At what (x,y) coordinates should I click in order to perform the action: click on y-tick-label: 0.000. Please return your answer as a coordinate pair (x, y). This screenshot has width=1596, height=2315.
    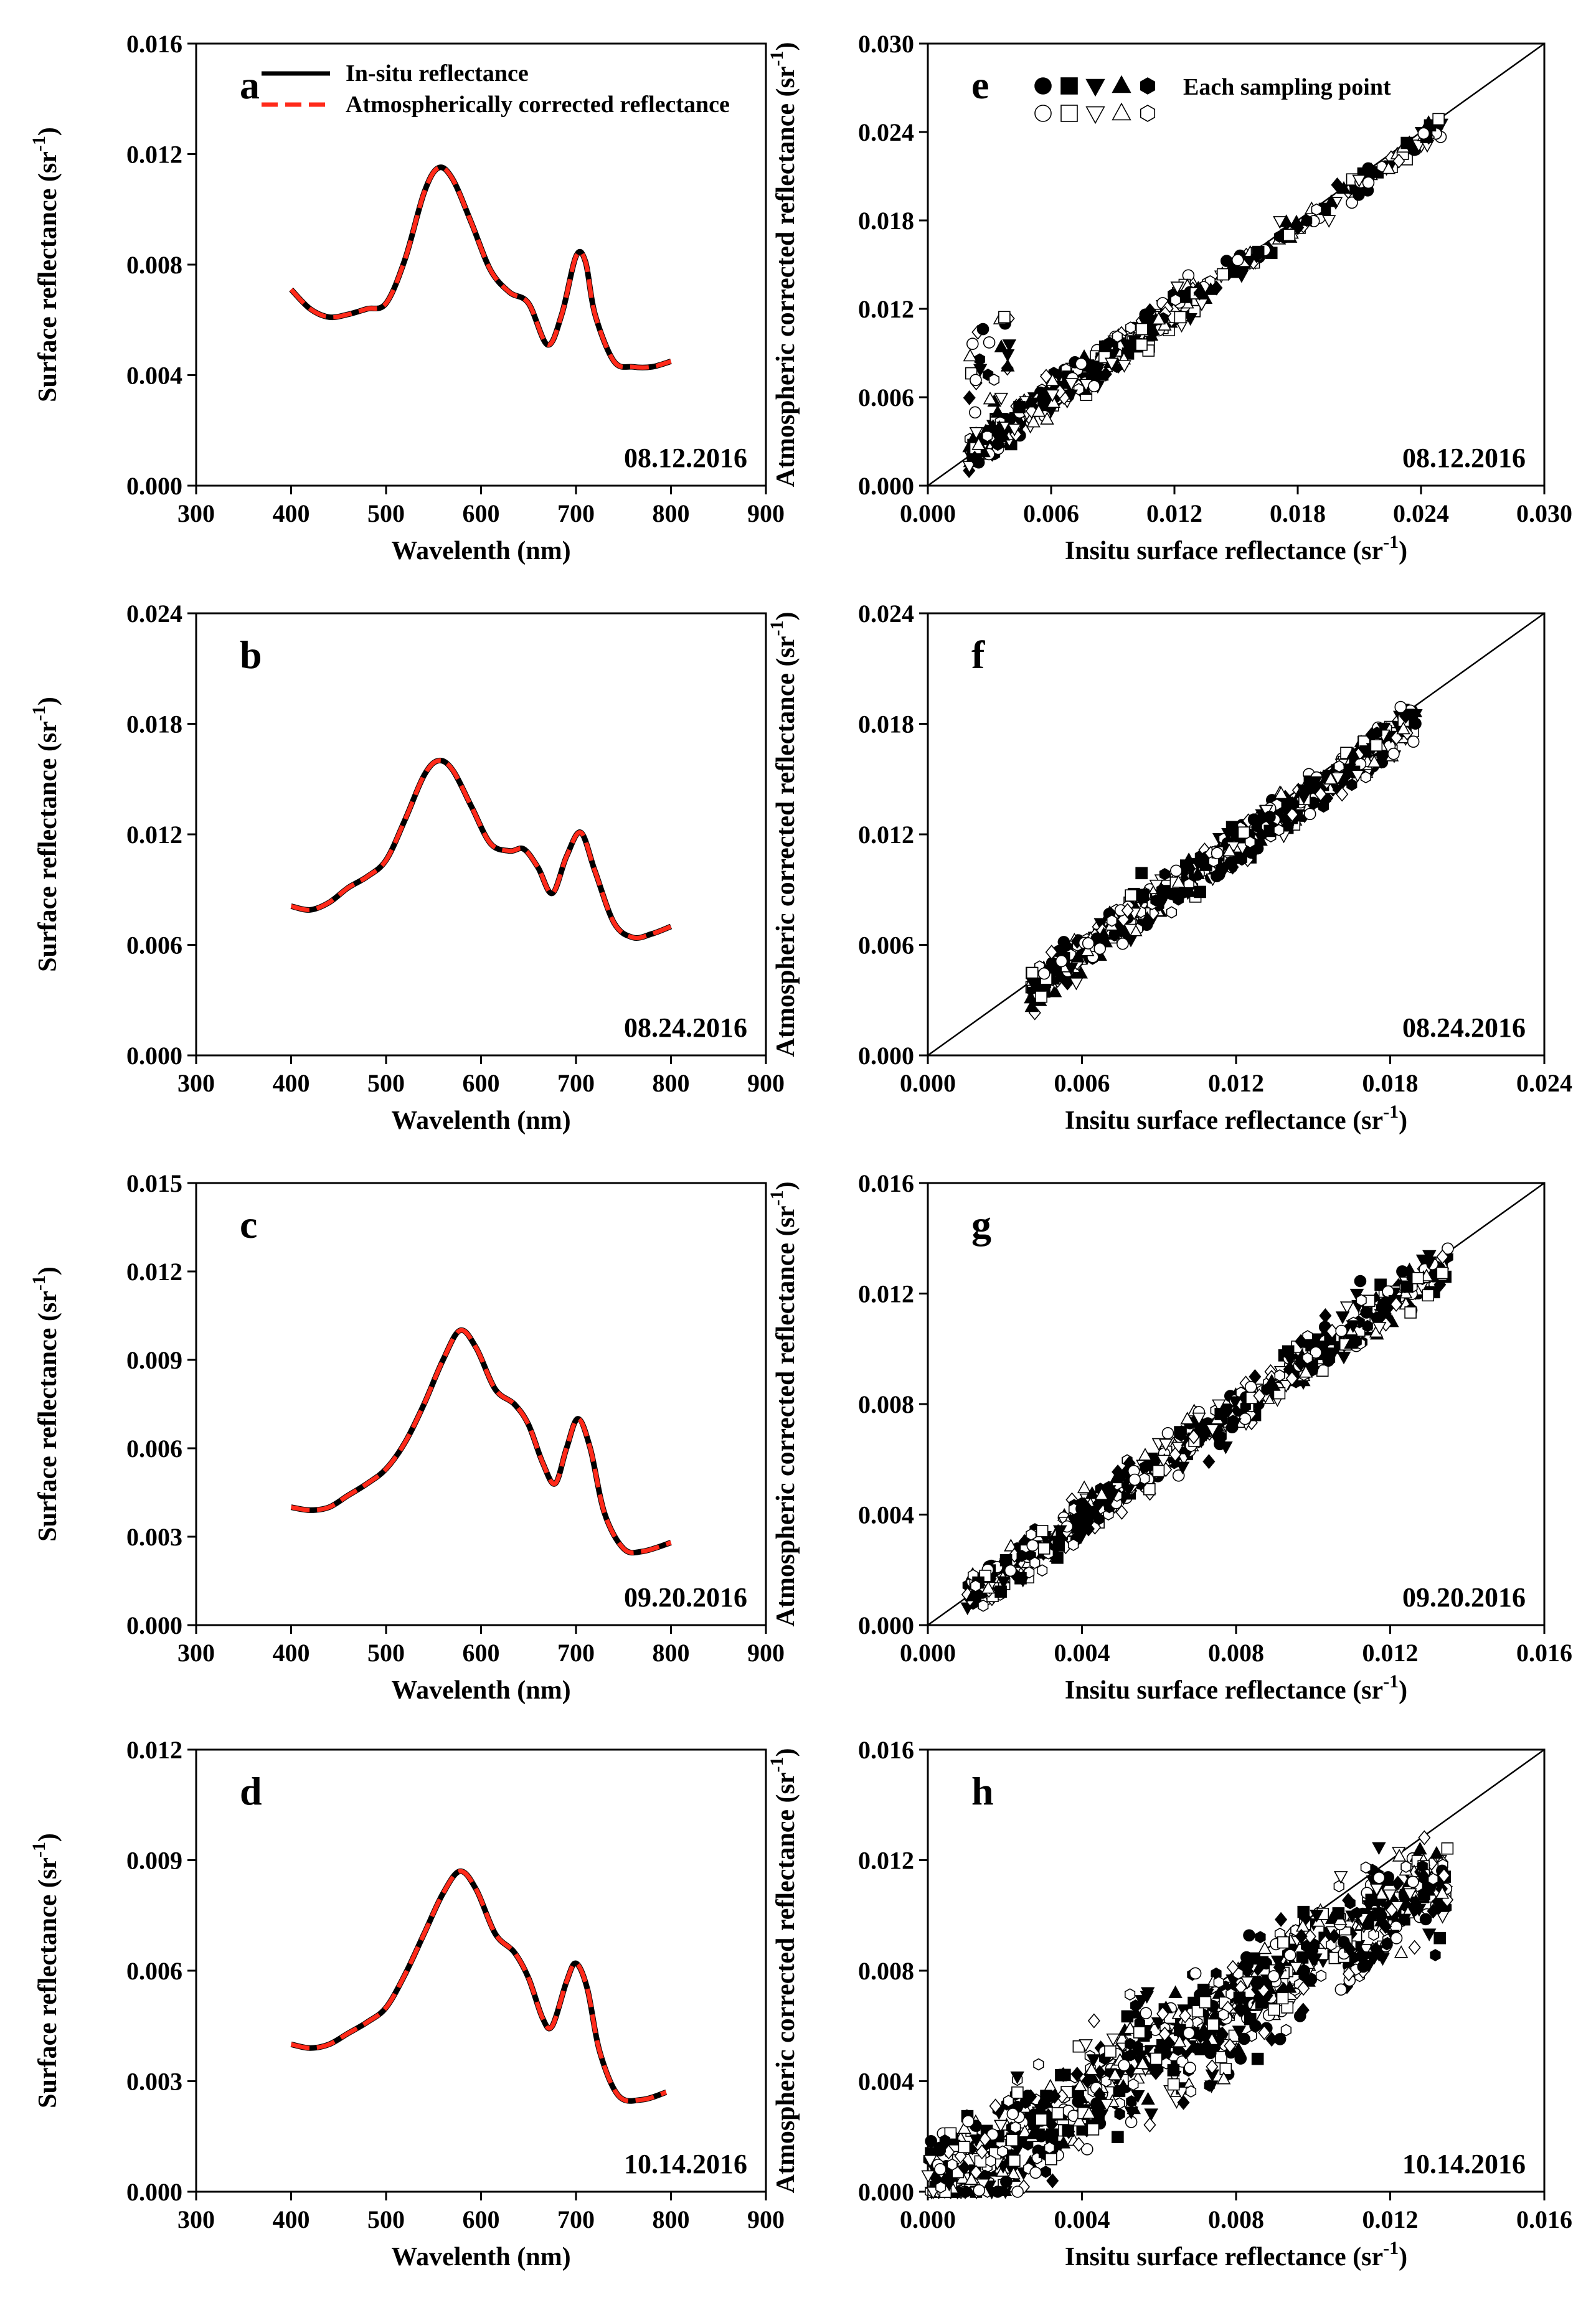
    Looking at the image, I should click on (154, 2192).